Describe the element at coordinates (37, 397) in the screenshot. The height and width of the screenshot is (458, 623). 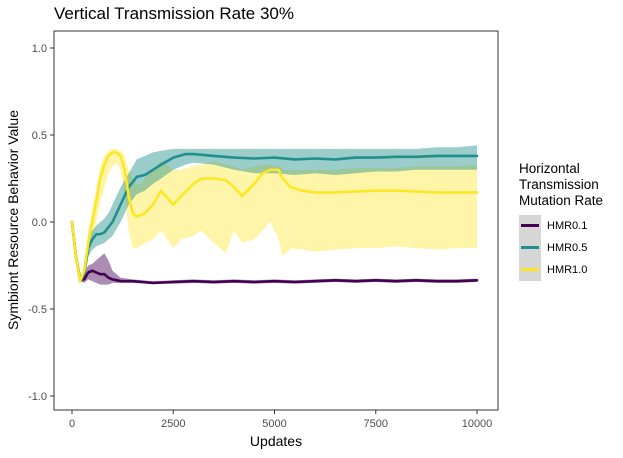
I see `y-tick-label: -1.0` at that location.